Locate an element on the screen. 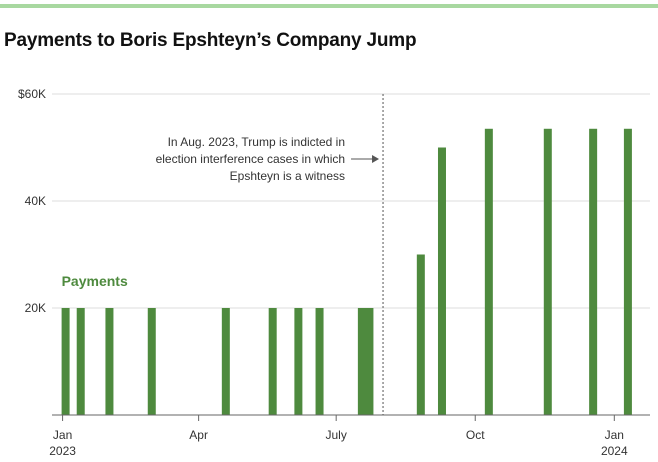 The height and width of the screenshot is (462, 658). top-accent-rule is located at coordinates (329, 6).